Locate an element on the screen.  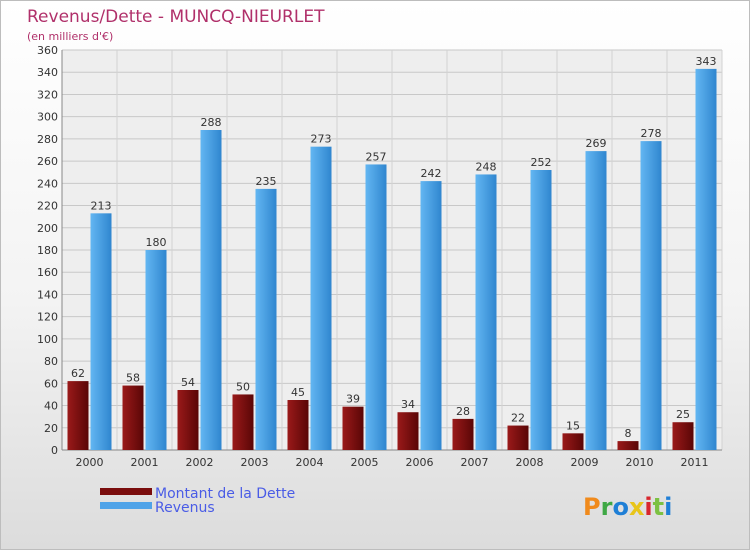
data-label: 269 is located at coordinates (596, 143).